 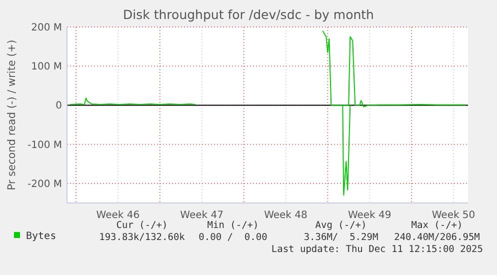 I want to click on text: 193.83k/132.60k, so click(x=142, y=237).